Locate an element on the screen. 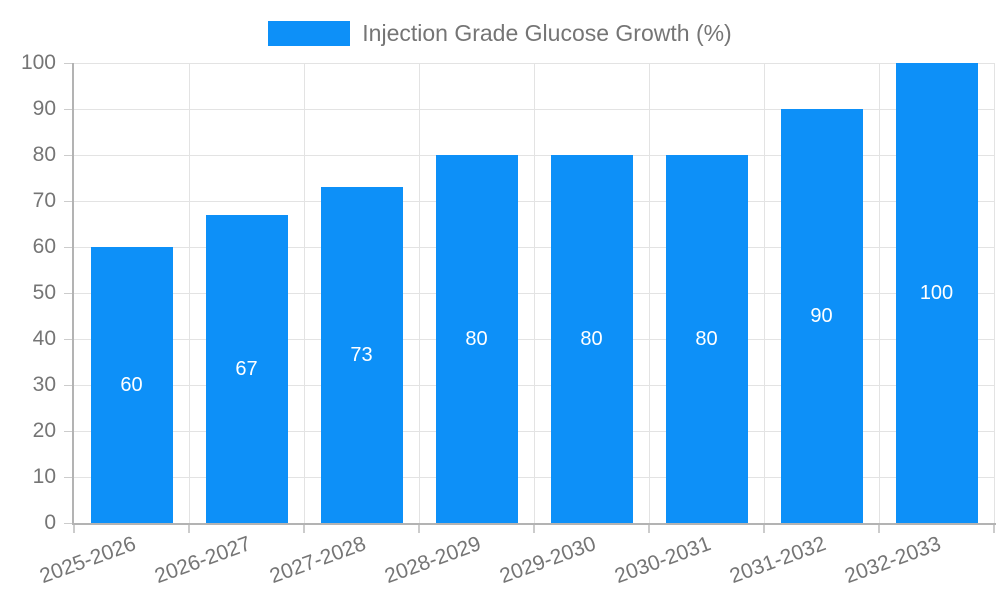 The image size is (1000, 600). x-tick-label: 2026-2027 is located at coordinates (203, 560).